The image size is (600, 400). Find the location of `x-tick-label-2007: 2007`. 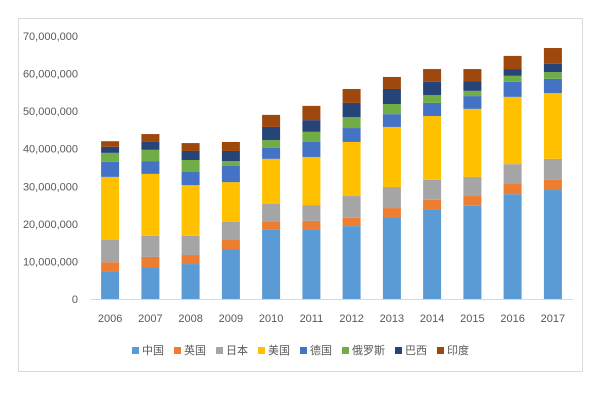

x-tick-label-2007: 2007 is located at coordinates (150, 319).